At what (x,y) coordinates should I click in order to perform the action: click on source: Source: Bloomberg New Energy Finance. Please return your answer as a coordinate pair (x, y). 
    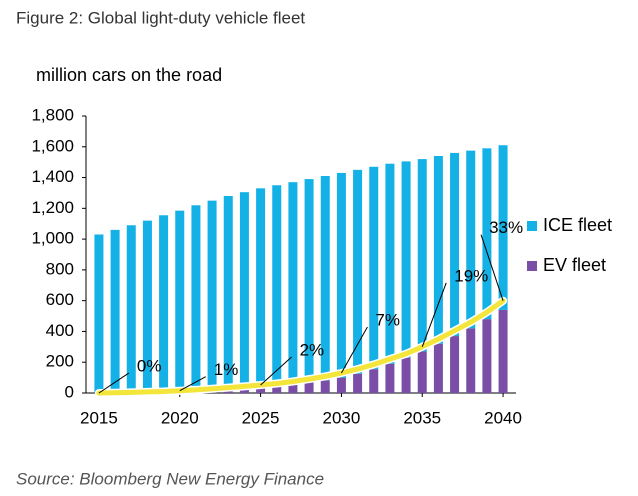
    Looking at the image, I should click on (170, 478).